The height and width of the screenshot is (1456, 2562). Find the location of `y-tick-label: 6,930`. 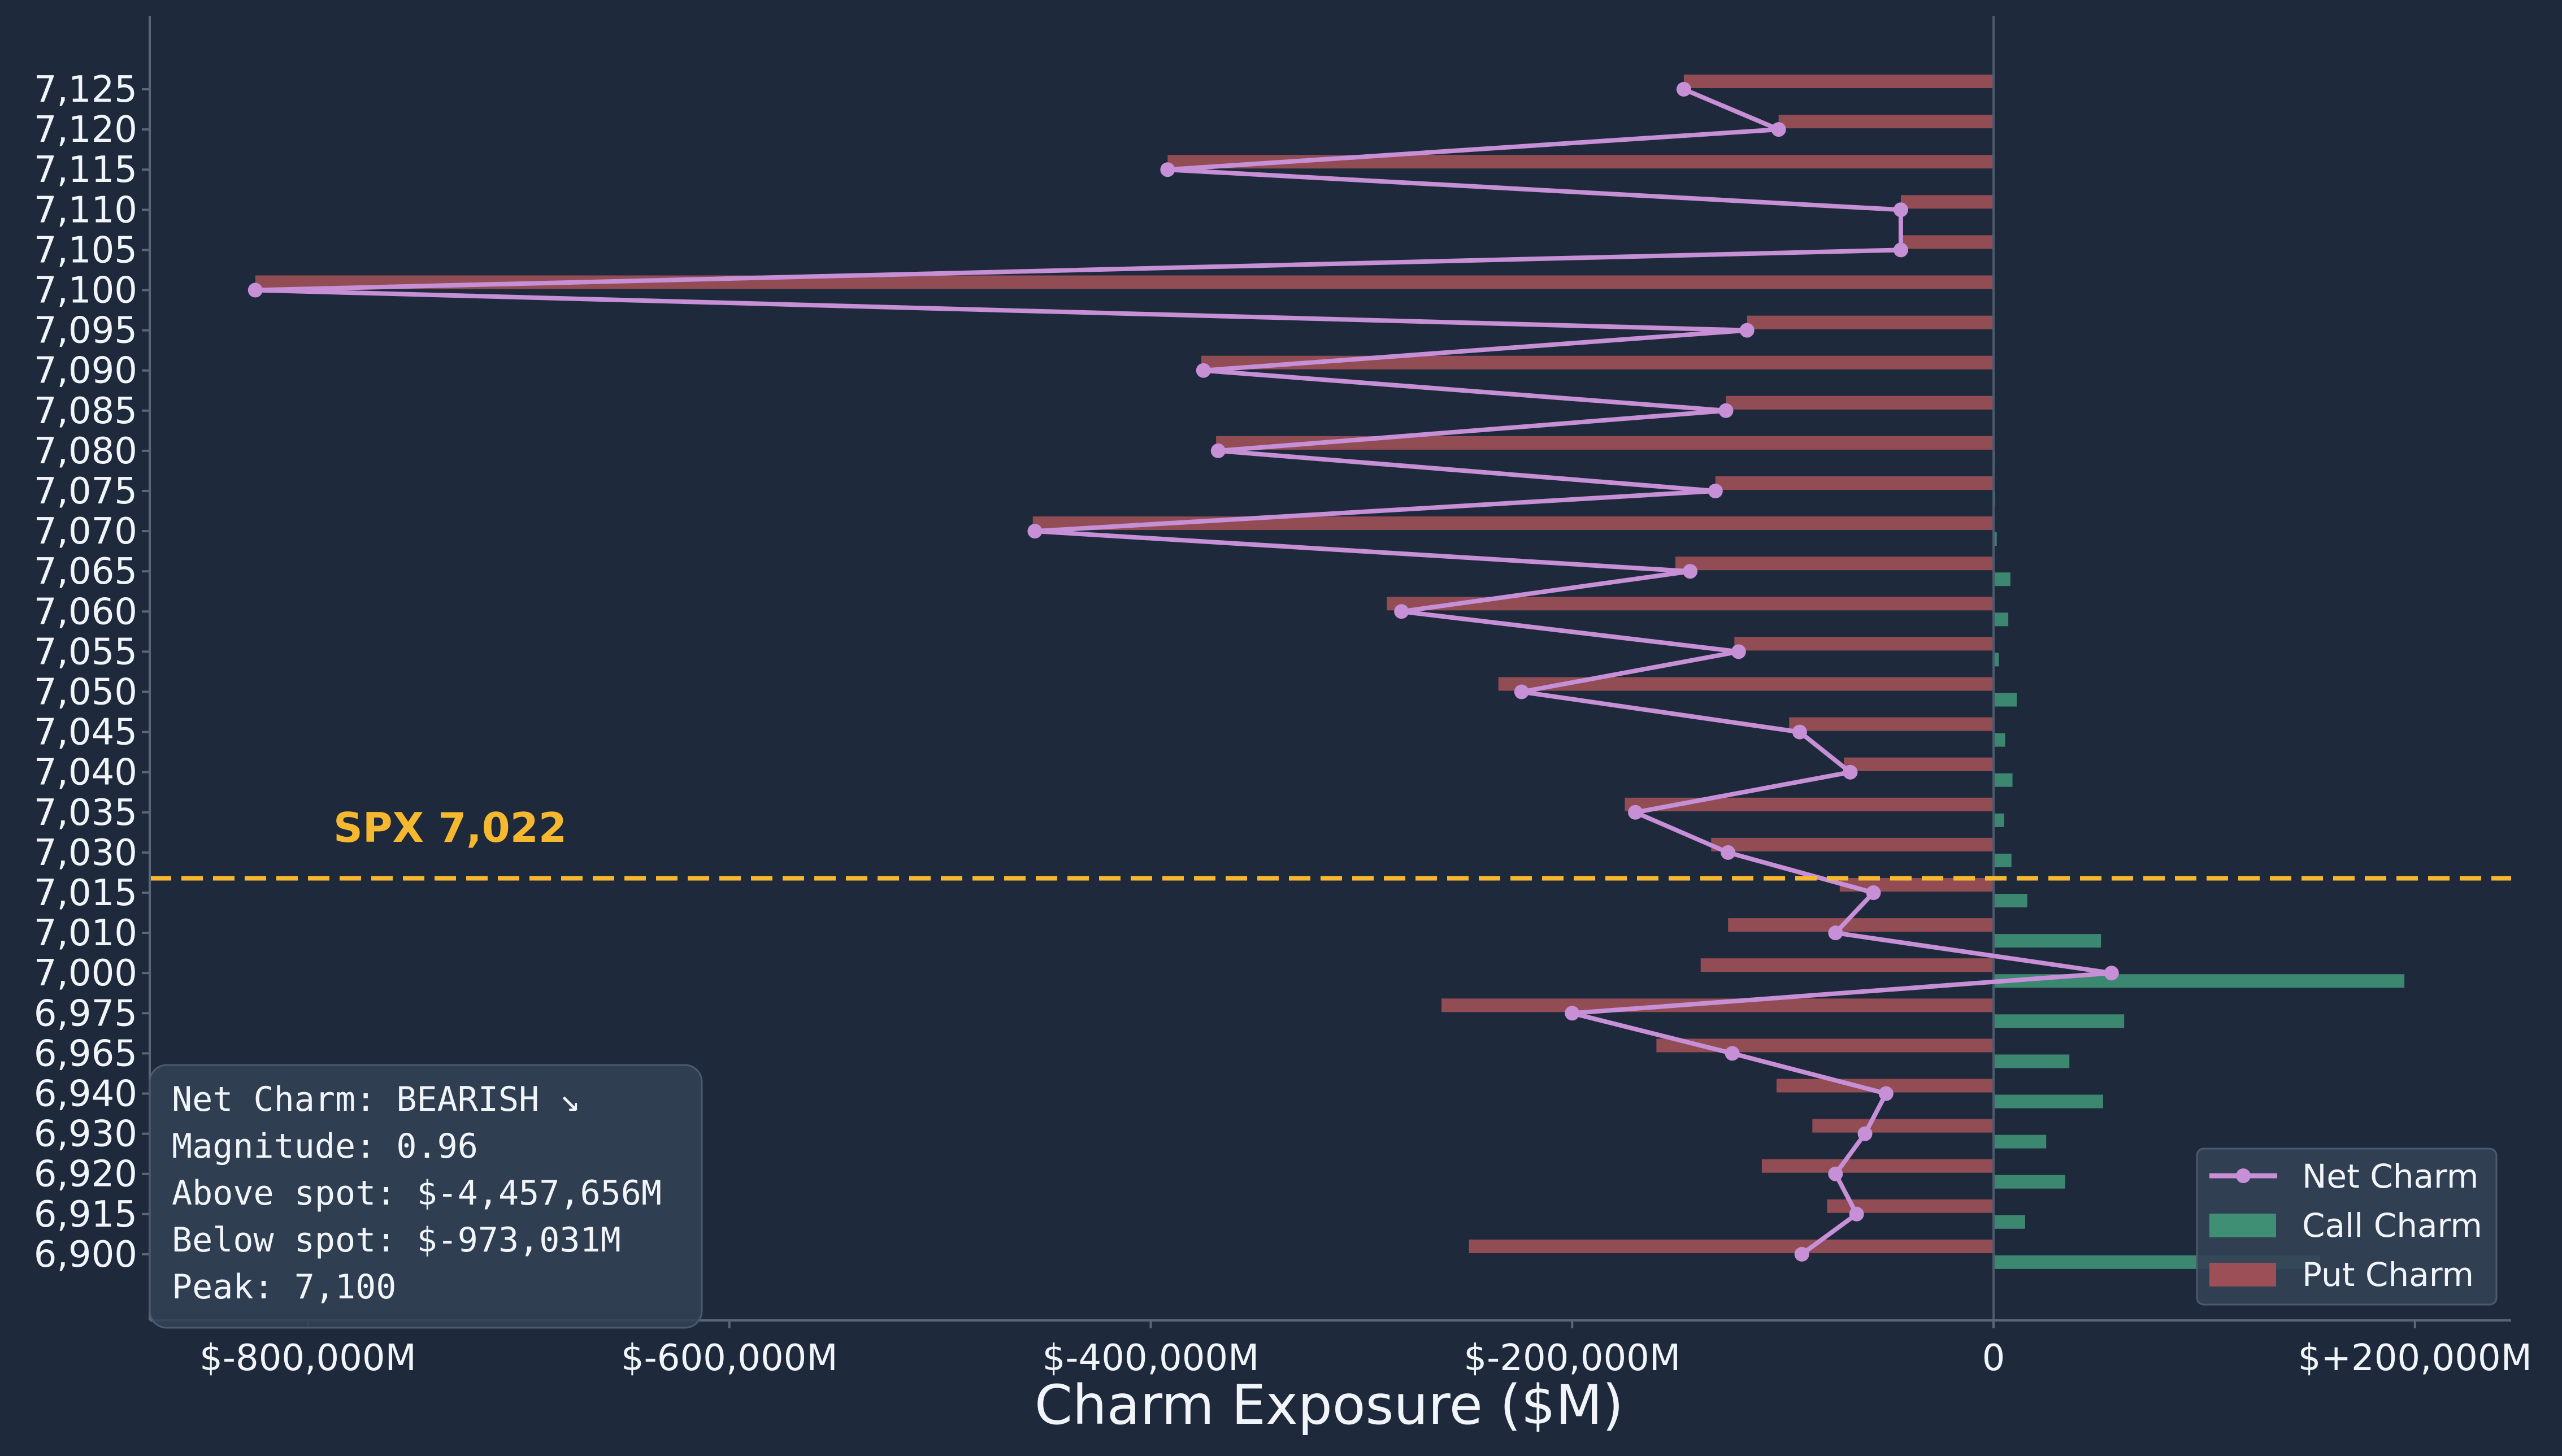

y-tick-label: 6,930 is located at coordinates (85, 1134).